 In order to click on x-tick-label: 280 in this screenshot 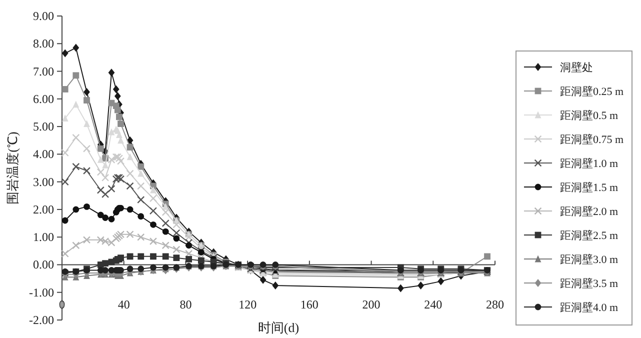, I will do `click(495, 304)`.